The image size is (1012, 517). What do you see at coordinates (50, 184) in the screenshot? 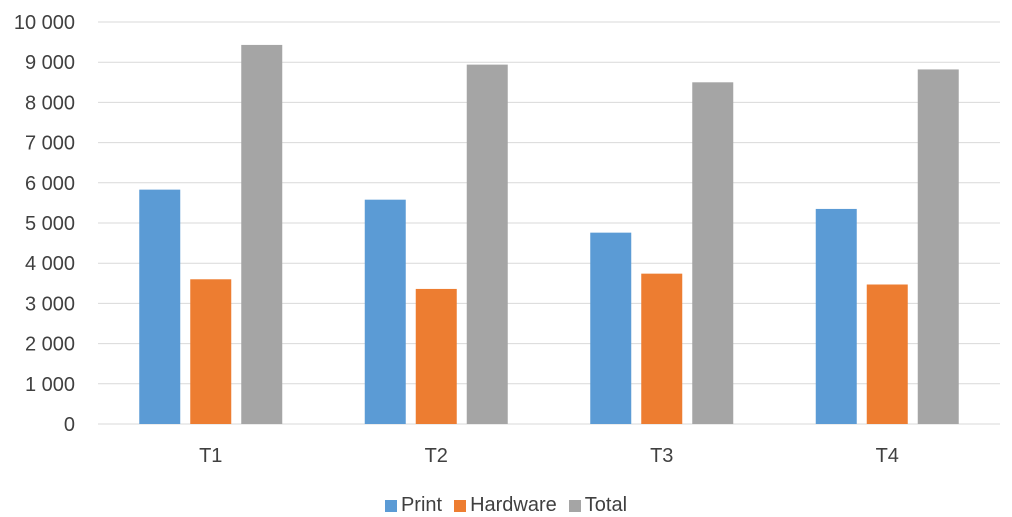
I see `y-tick-label: 6 000` at bounding box center [50, 184].